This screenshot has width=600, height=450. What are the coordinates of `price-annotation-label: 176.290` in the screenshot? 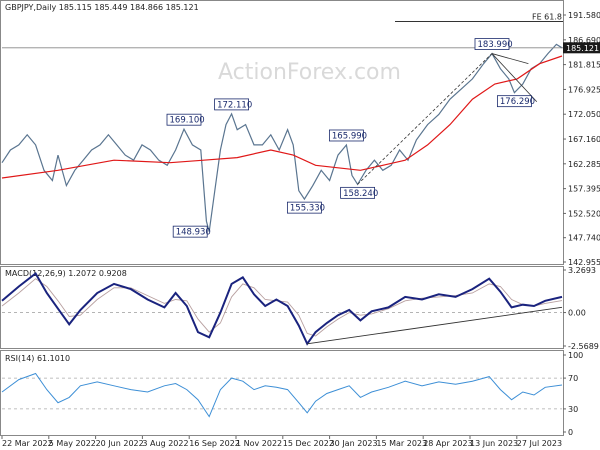 It's located at (517, 102).